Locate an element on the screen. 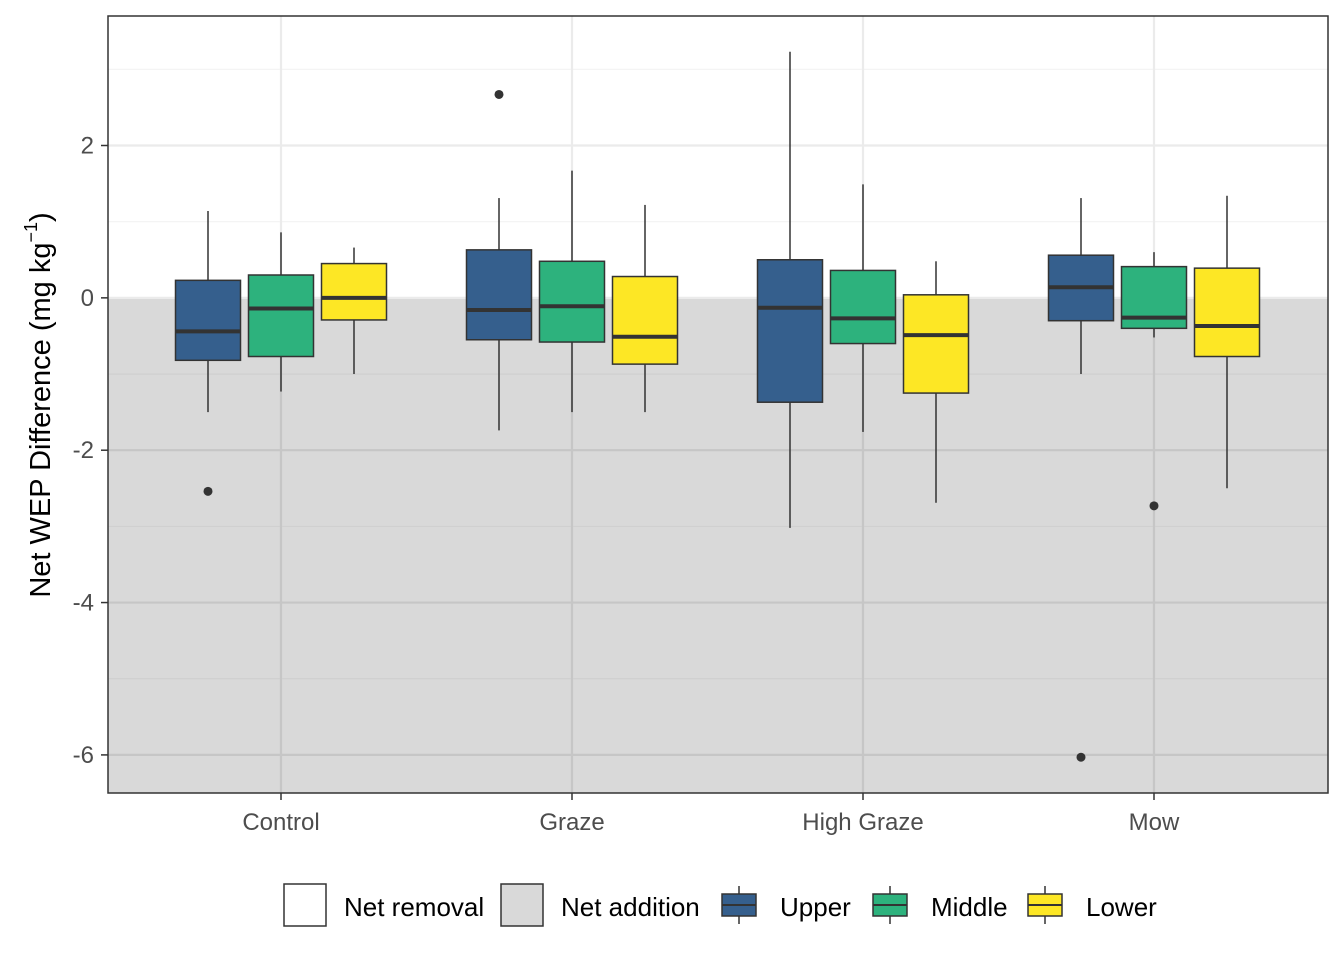  box-control-upper is located at coordinates (208, 353).